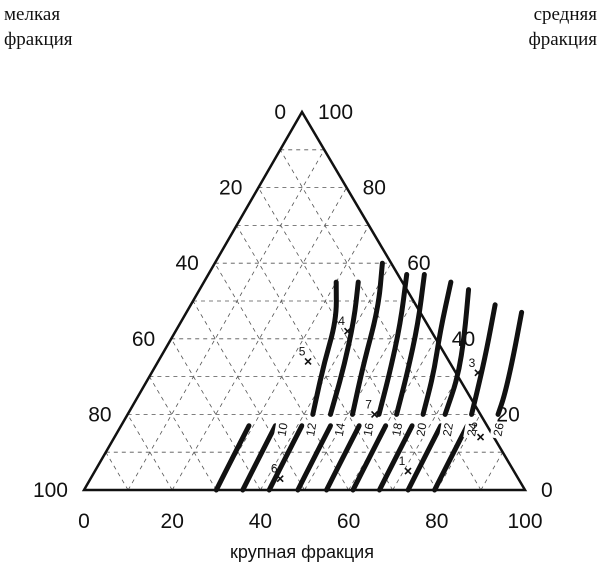  I want to click on right-tick-label: 20, so click(507, 414).